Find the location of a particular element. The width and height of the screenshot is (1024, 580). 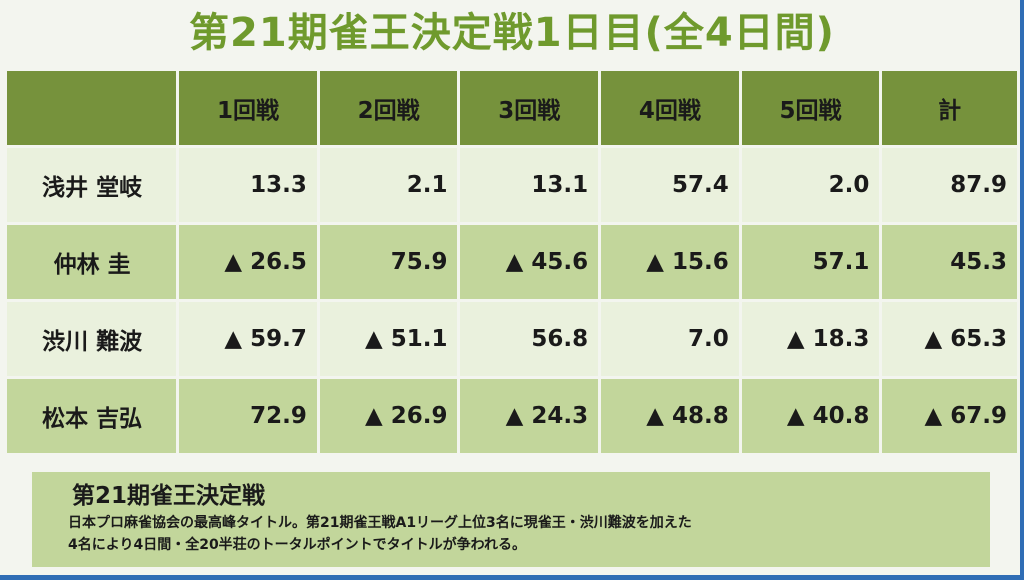

score-cell: ▲ 40.8 is located at coordinates (810, 416).